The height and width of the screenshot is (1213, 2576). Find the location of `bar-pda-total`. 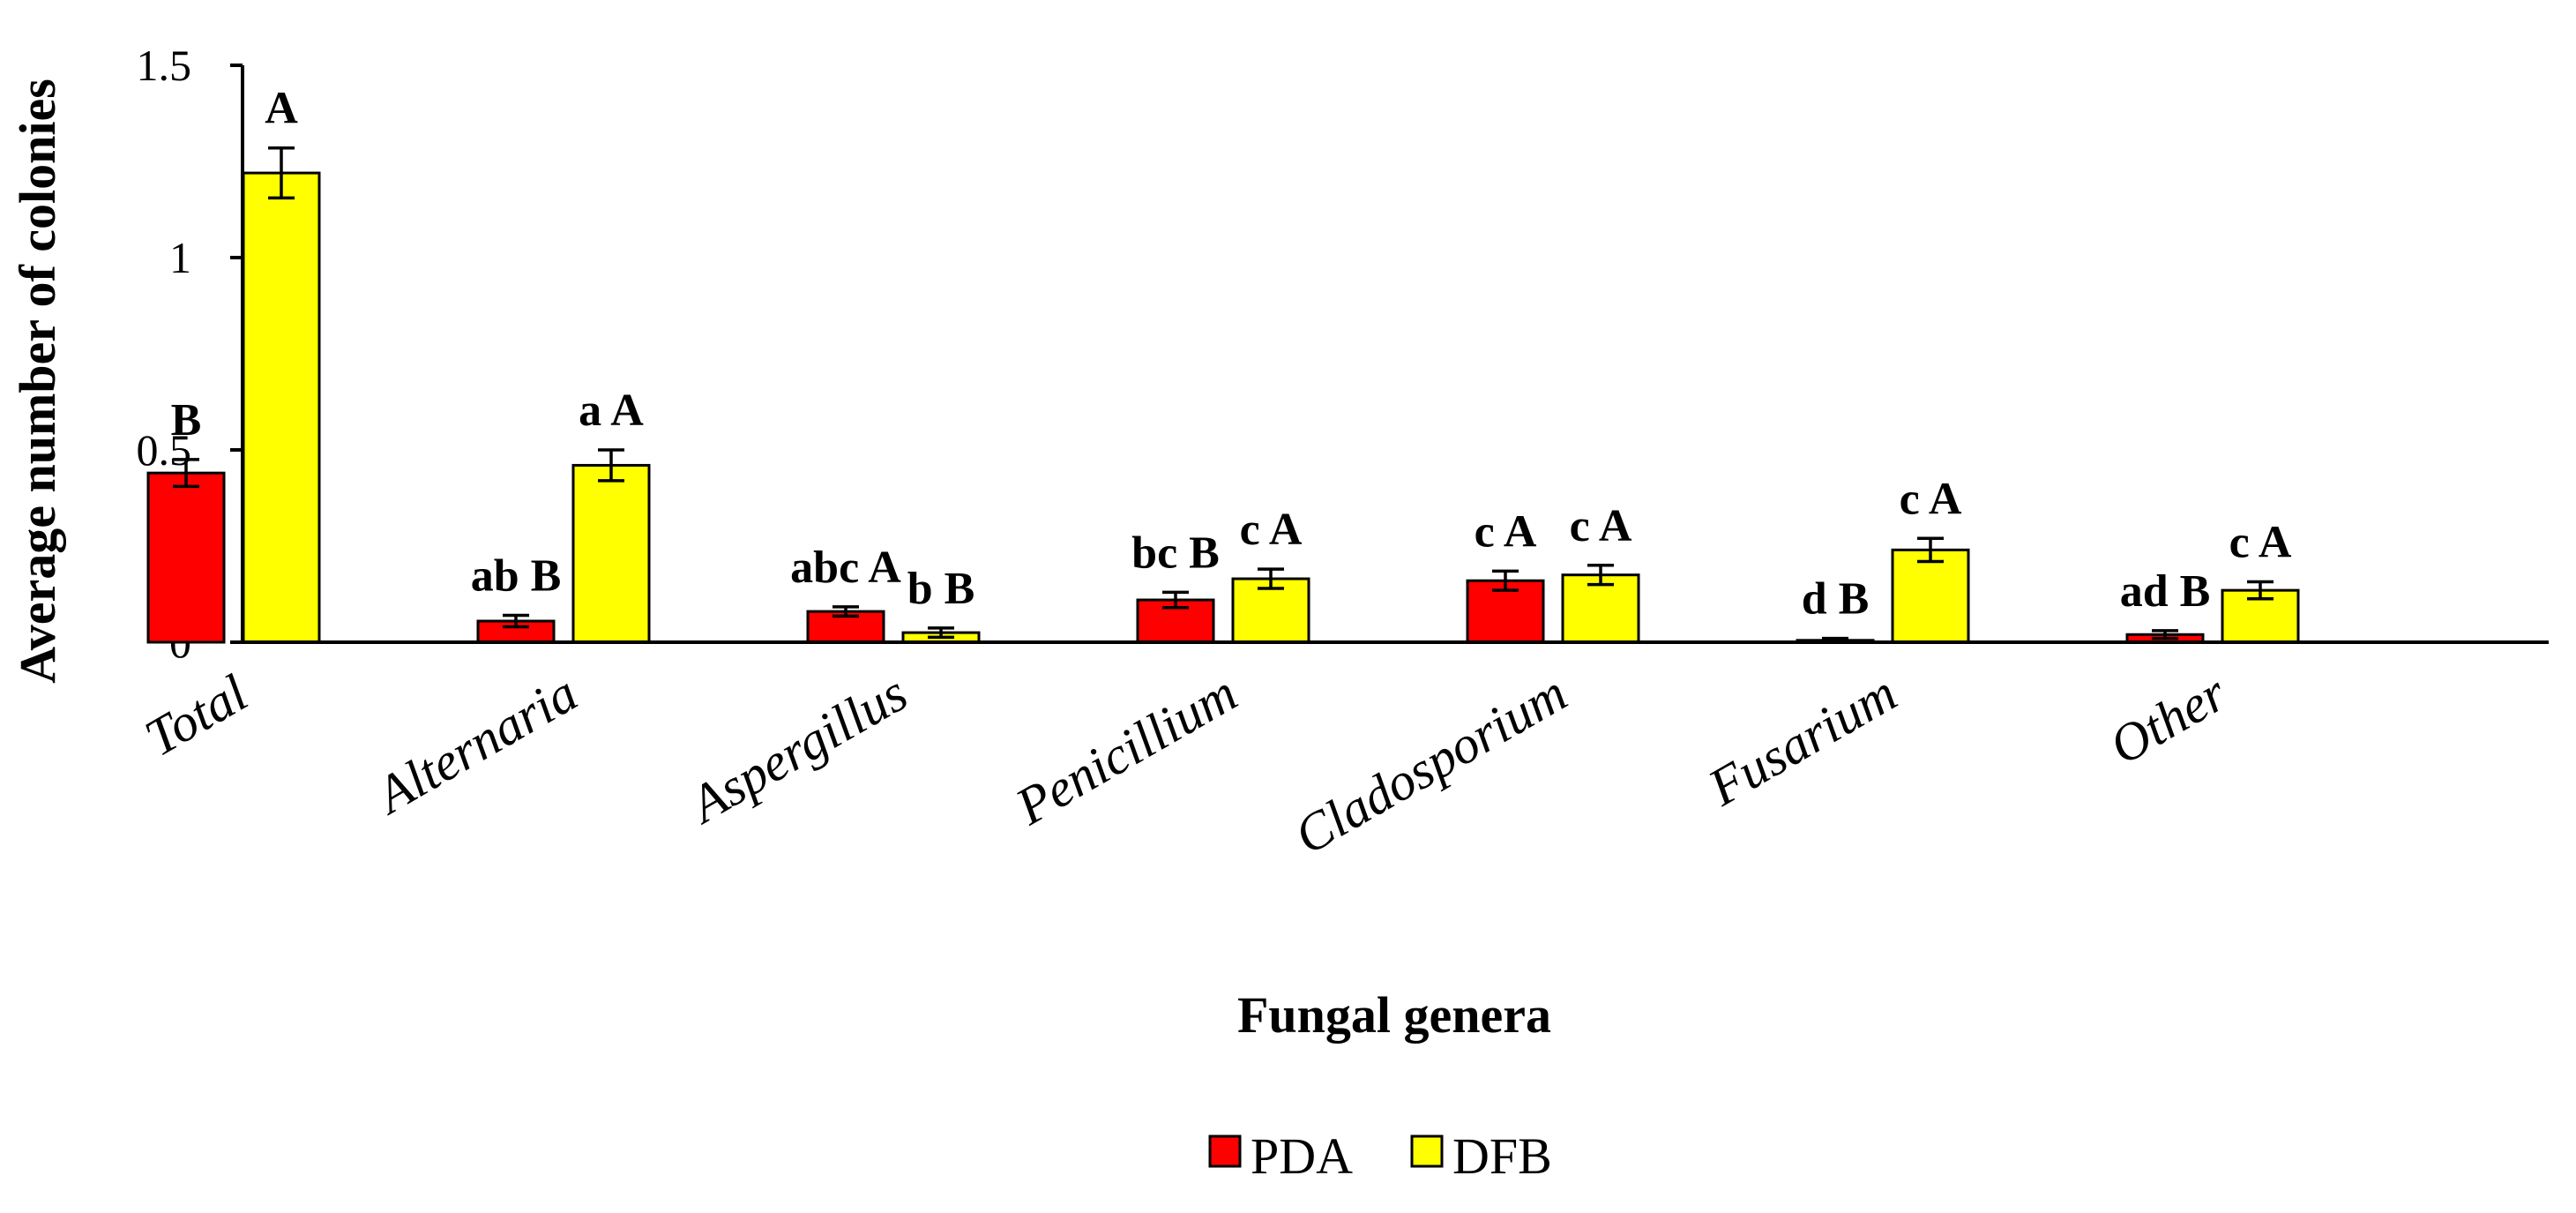

bar-pda-total is located at coordinates (186, 557).